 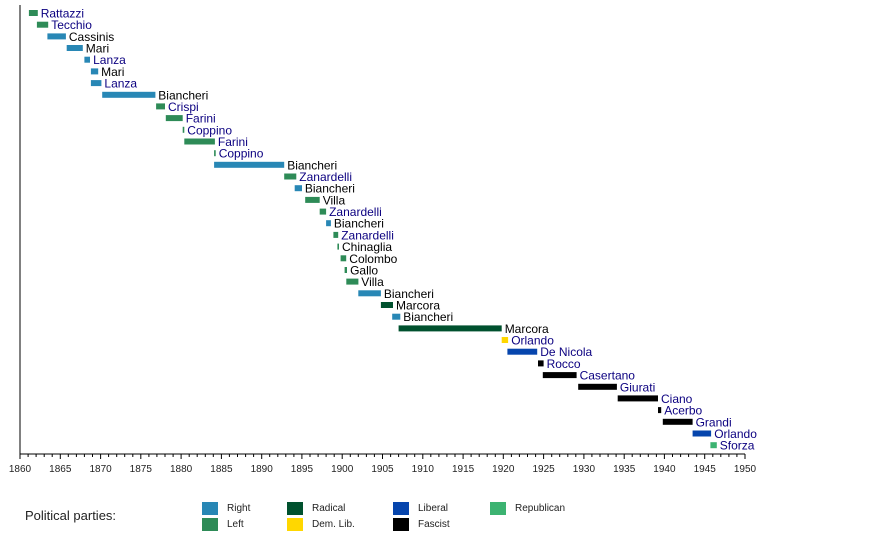 What do you see at coordinates (705, 469) in the screenshot?
I see `x-tick-label: 1945` at bounding box center [705, 469].